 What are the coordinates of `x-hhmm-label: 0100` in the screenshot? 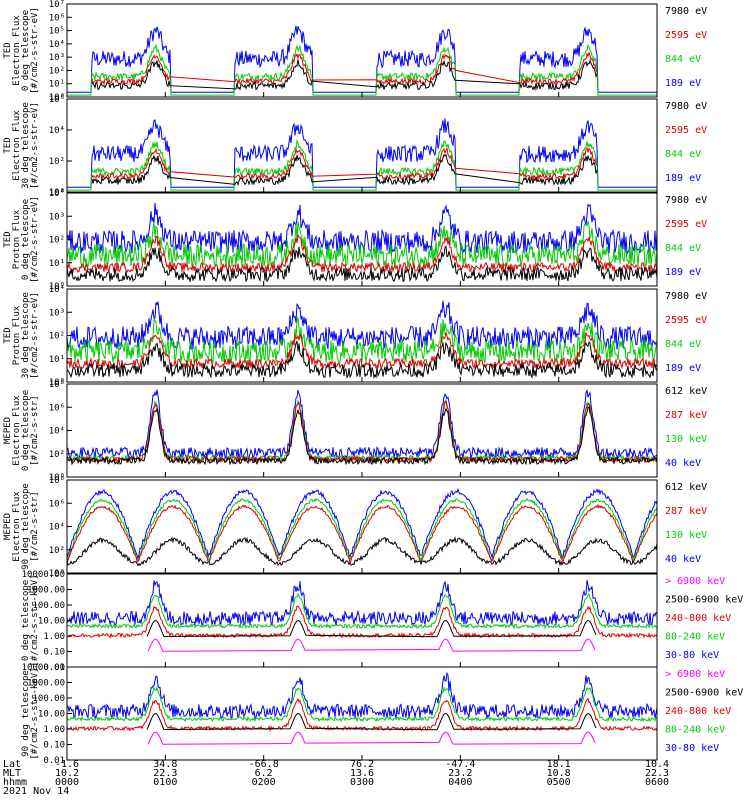 It's located at (165, 782).